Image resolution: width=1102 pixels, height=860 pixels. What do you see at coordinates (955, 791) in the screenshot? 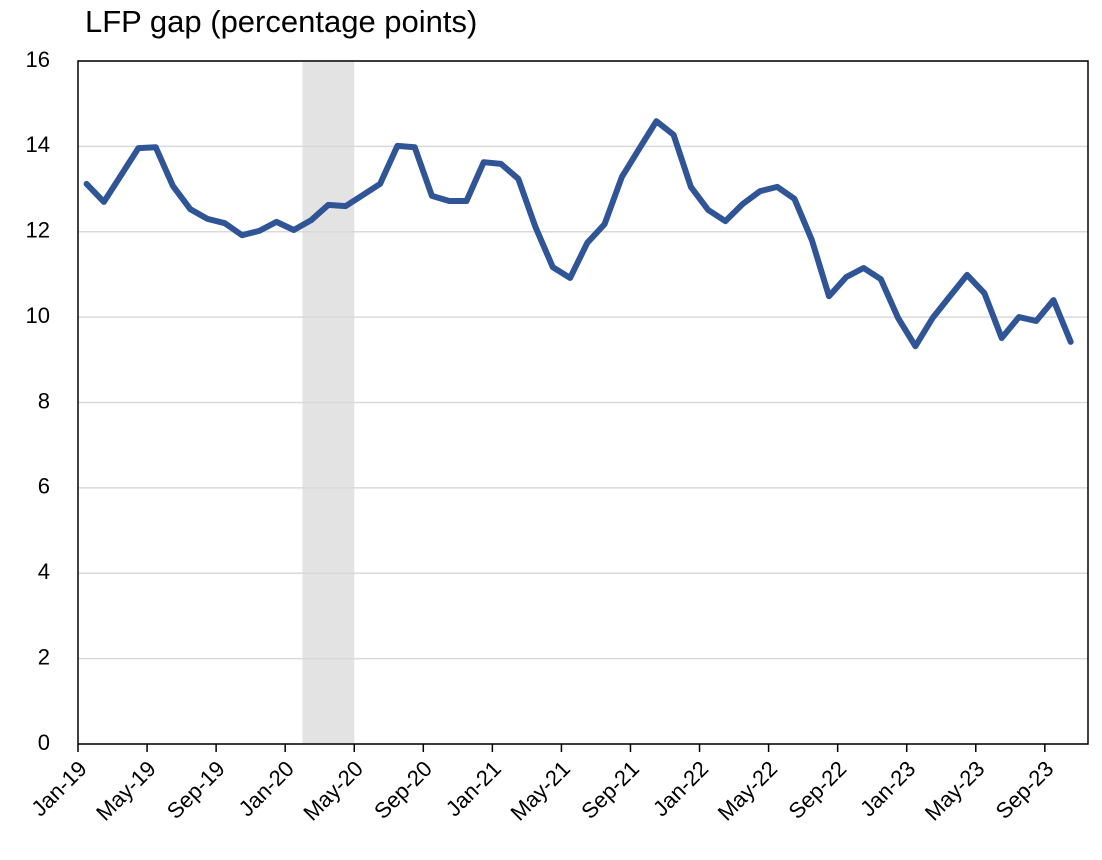
I see `x-tick-label: May-23` at bounding box center [955, 791].